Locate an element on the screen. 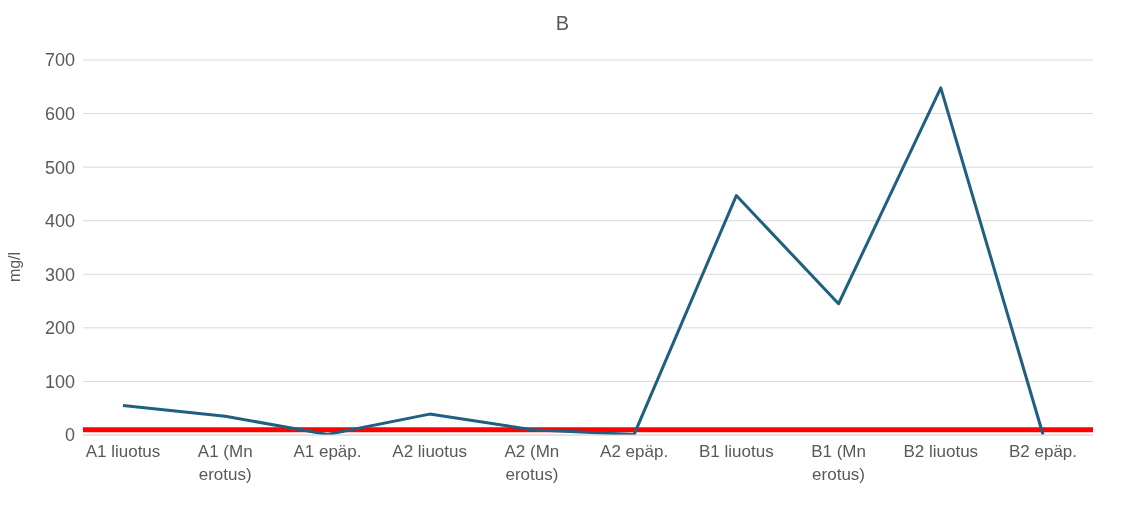 This screenshot has height=517, width=1125. y-tick-label: 100 is located at coordinates (59, 381).